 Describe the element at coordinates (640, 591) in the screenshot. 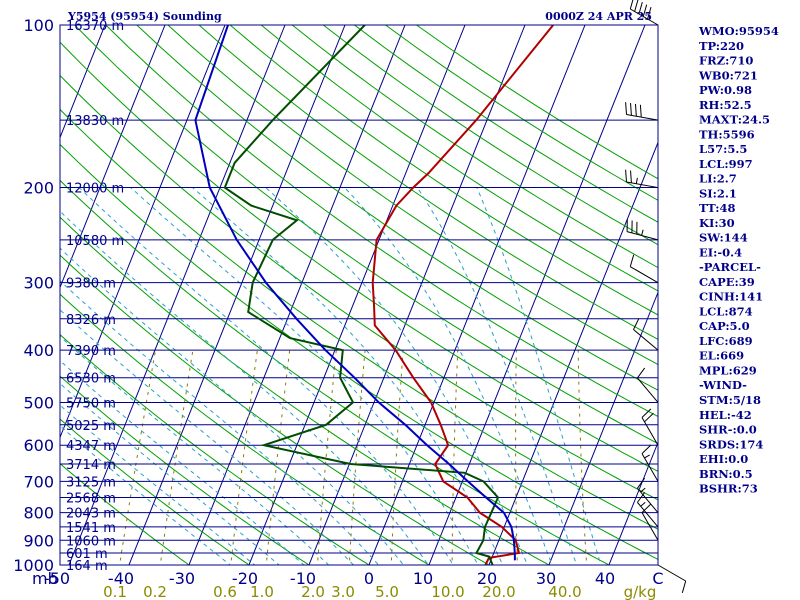

I see `mixing-ratio-label: g/kg` at that location.